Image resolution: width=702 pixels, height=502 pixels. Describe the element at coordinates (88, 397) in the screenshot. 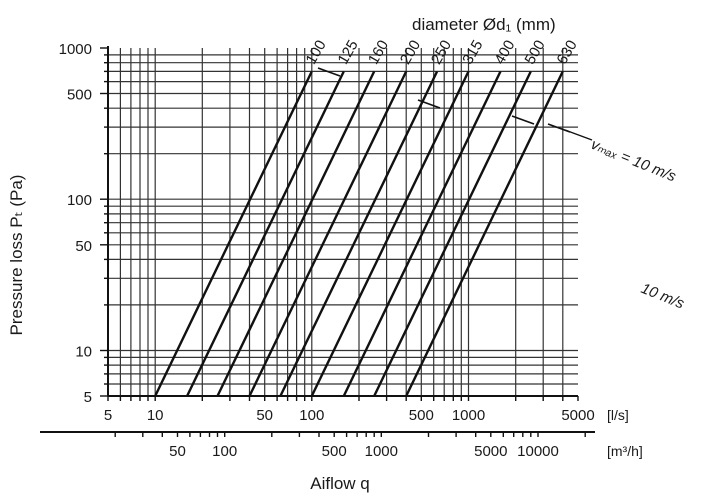

I see `y-tick-label: 5` at that location.